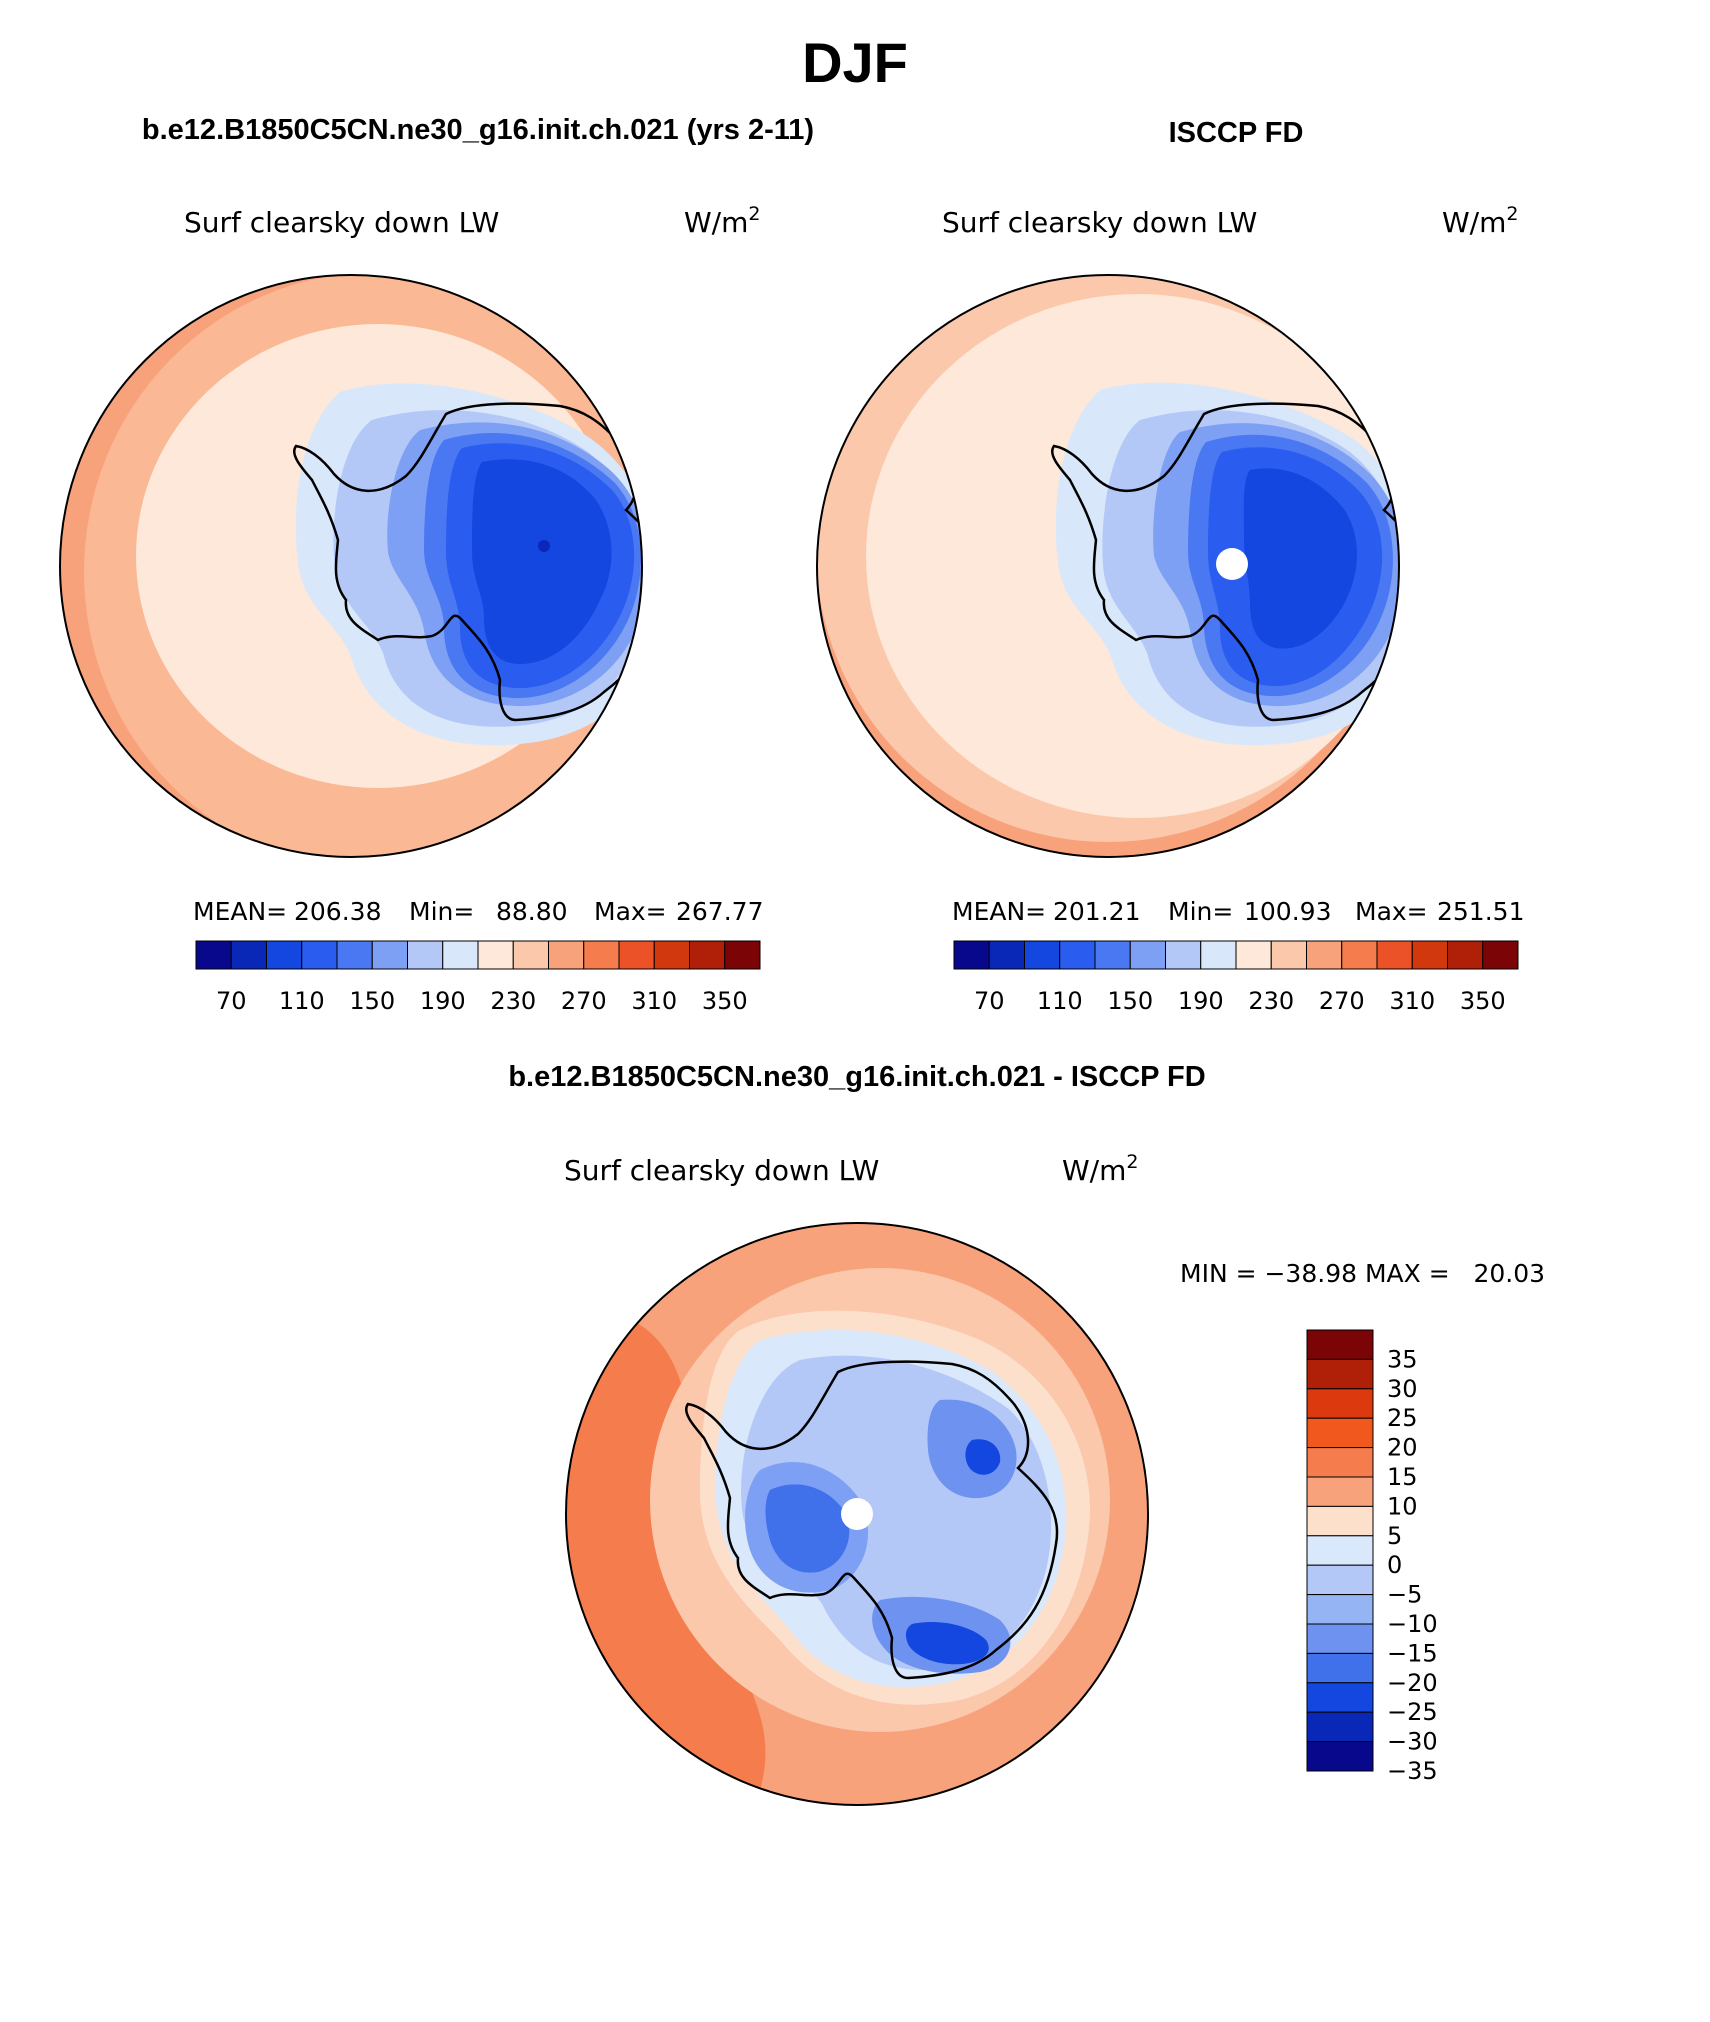  What do you see at coordinates (1483, 1001) in the screenshot?
I see `obs-colorbar-tick: 350` at bounding box center [1483, 1001].